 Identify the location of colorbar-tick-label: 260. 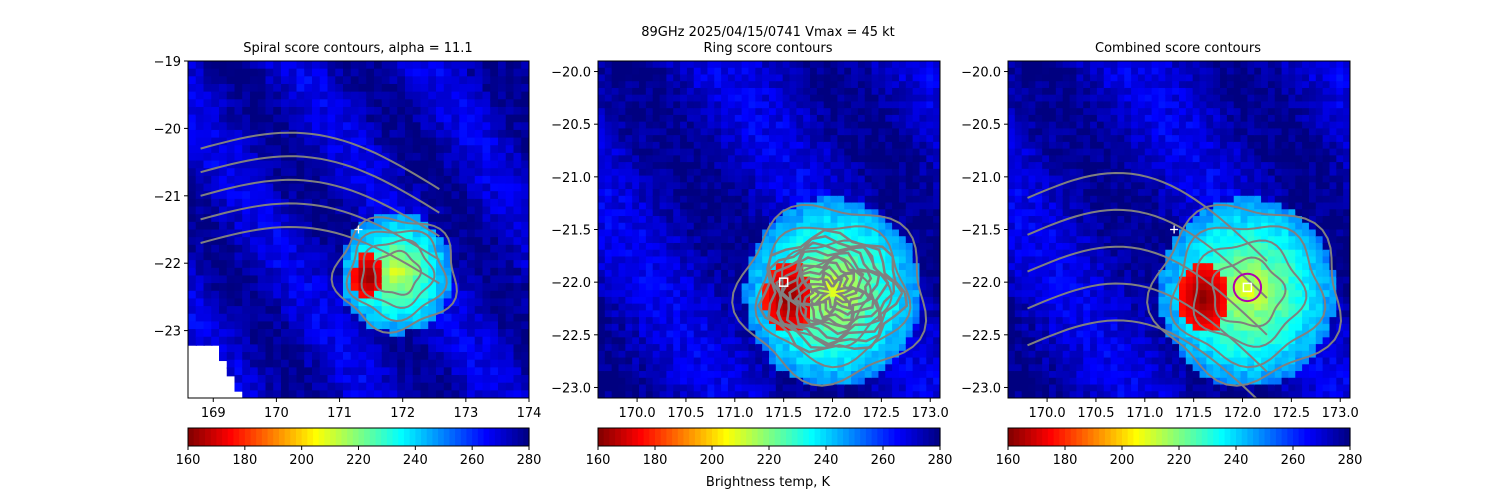
(472, 460).